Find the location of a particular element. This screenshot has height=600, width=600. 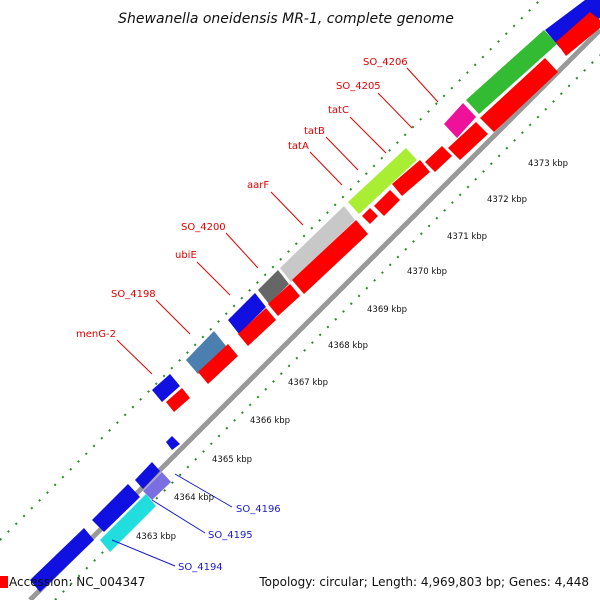

tick-label: 4372 kbp is located at coordinates (507, 200).